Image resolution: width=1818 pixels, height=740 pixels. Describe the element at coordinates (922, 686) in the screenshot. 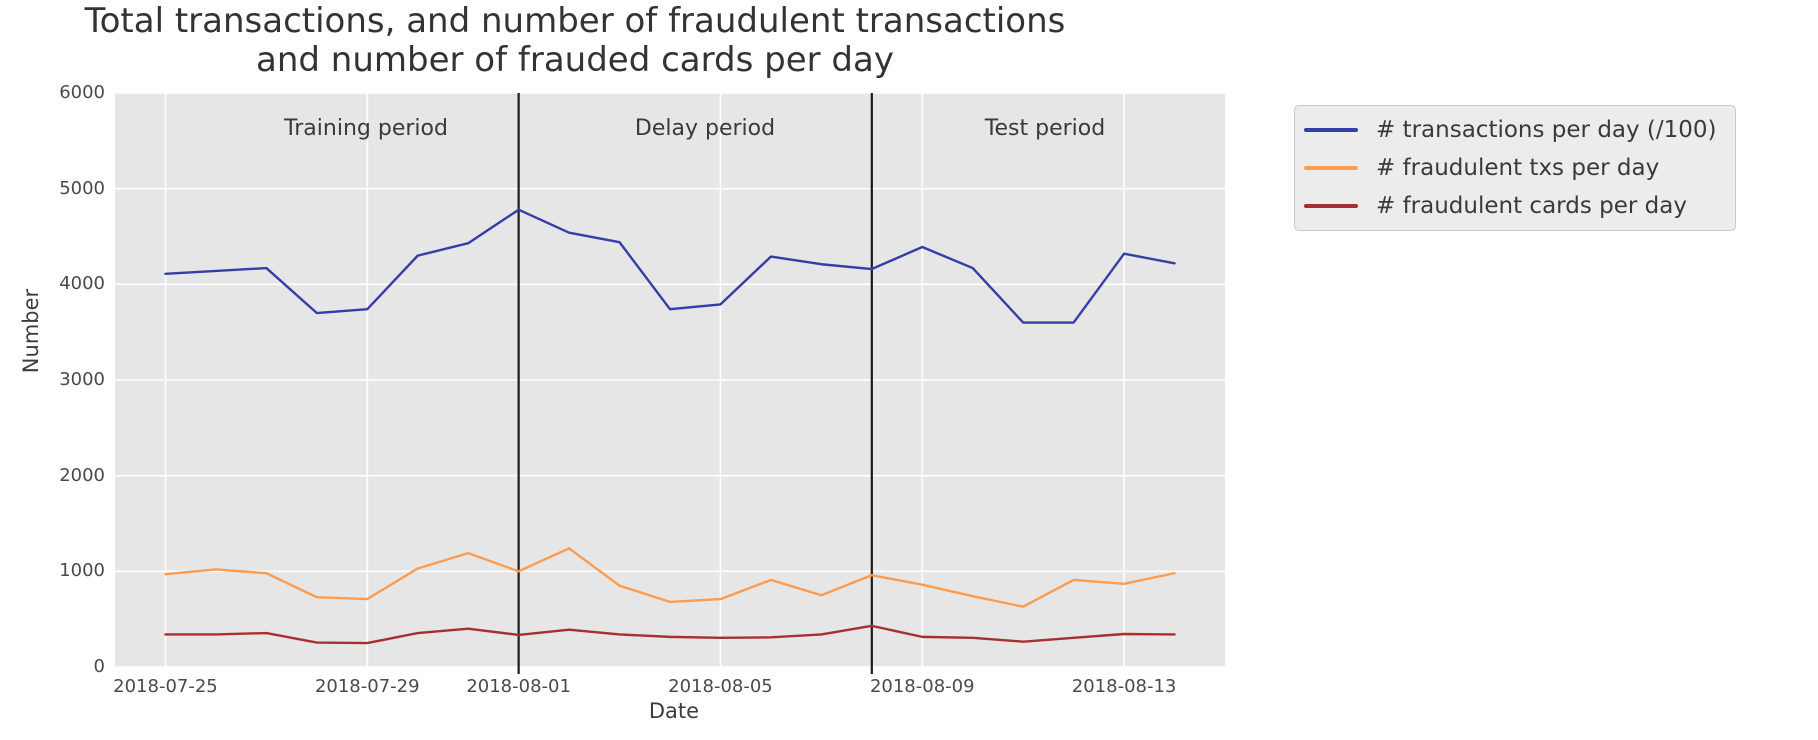

I see `x-tick-label: 2018-08-09` at that location.